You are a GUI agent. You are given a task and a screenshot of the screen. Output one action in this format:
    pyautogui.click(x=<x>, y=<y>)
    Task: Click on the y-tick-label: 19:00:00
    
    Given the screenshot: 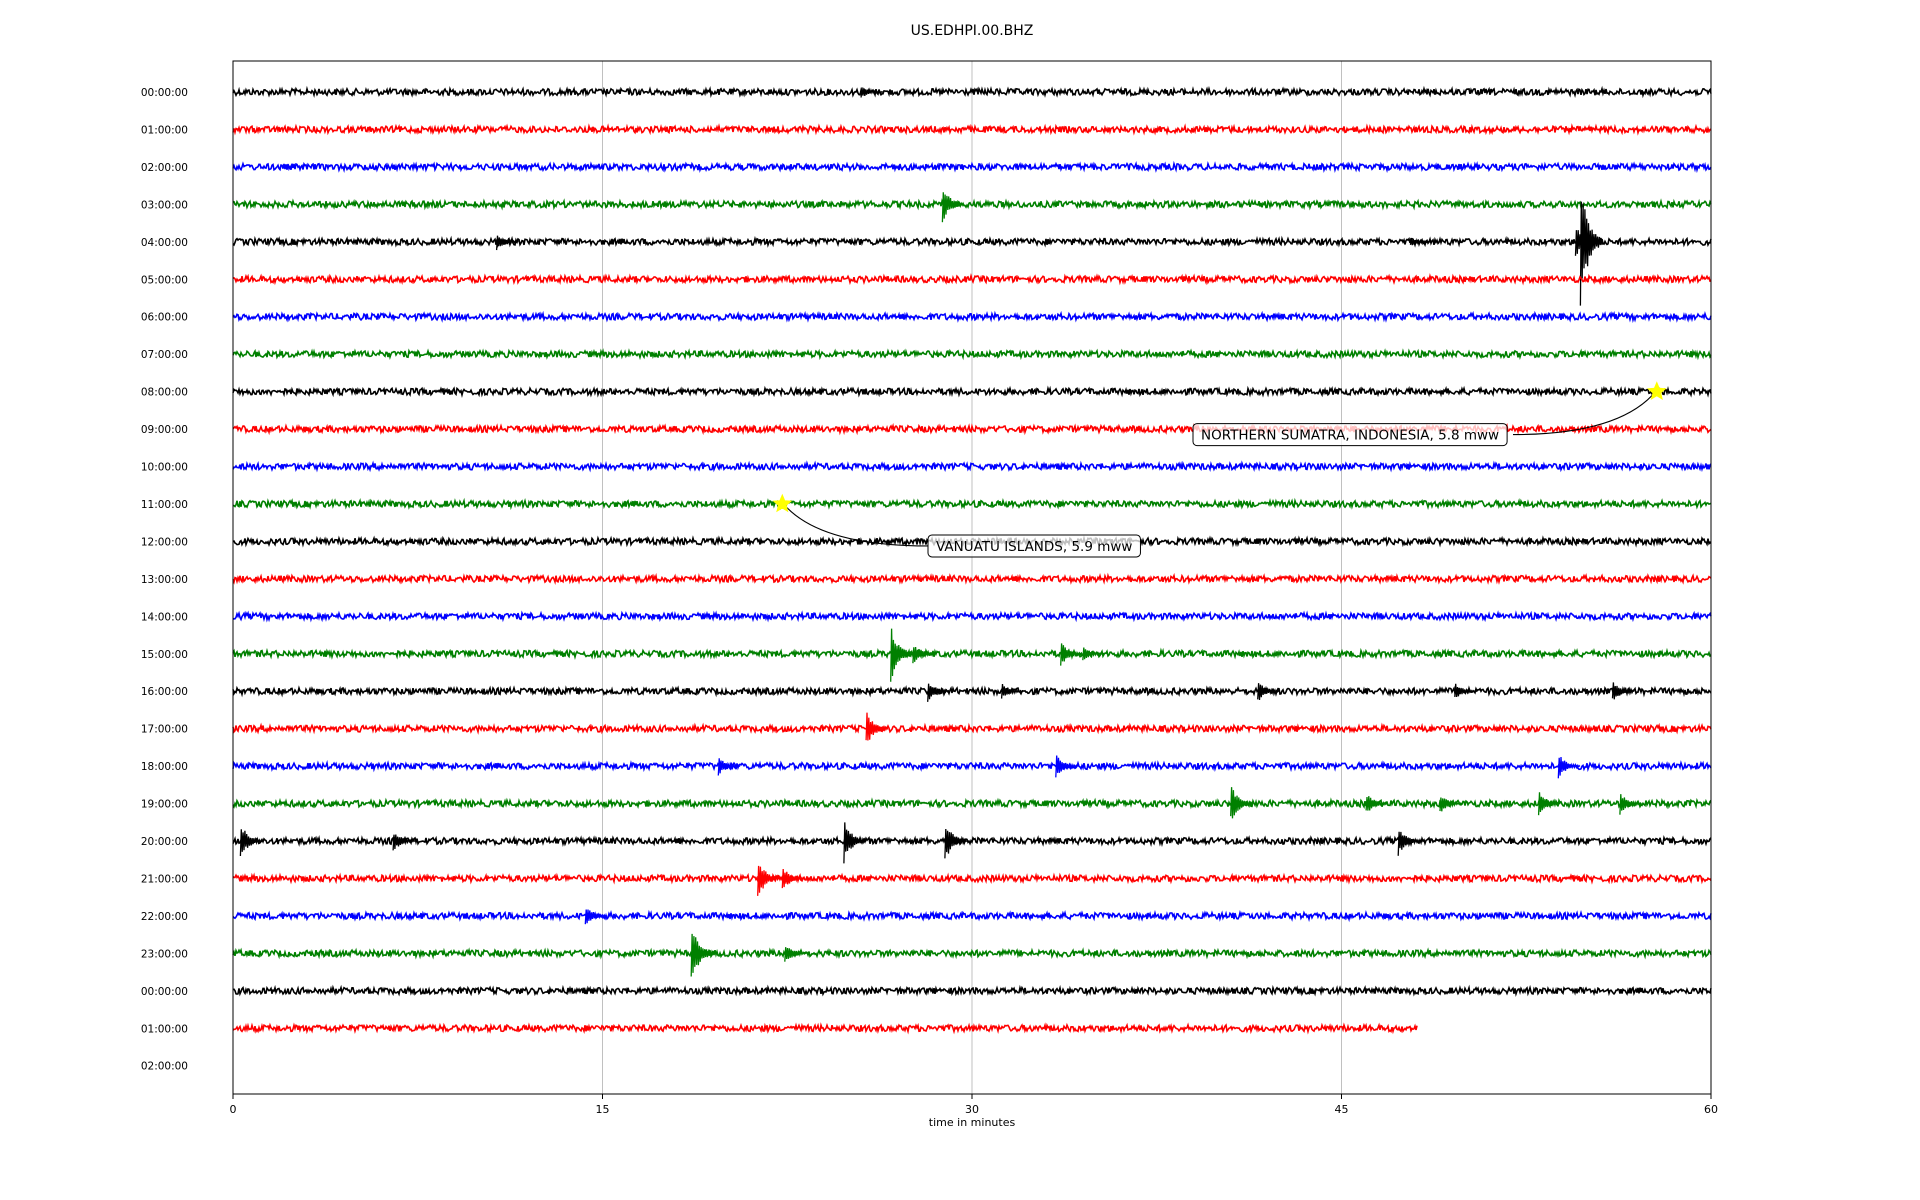 What is the action you would take?
    pyautogui.click(x=164, y=805)
    